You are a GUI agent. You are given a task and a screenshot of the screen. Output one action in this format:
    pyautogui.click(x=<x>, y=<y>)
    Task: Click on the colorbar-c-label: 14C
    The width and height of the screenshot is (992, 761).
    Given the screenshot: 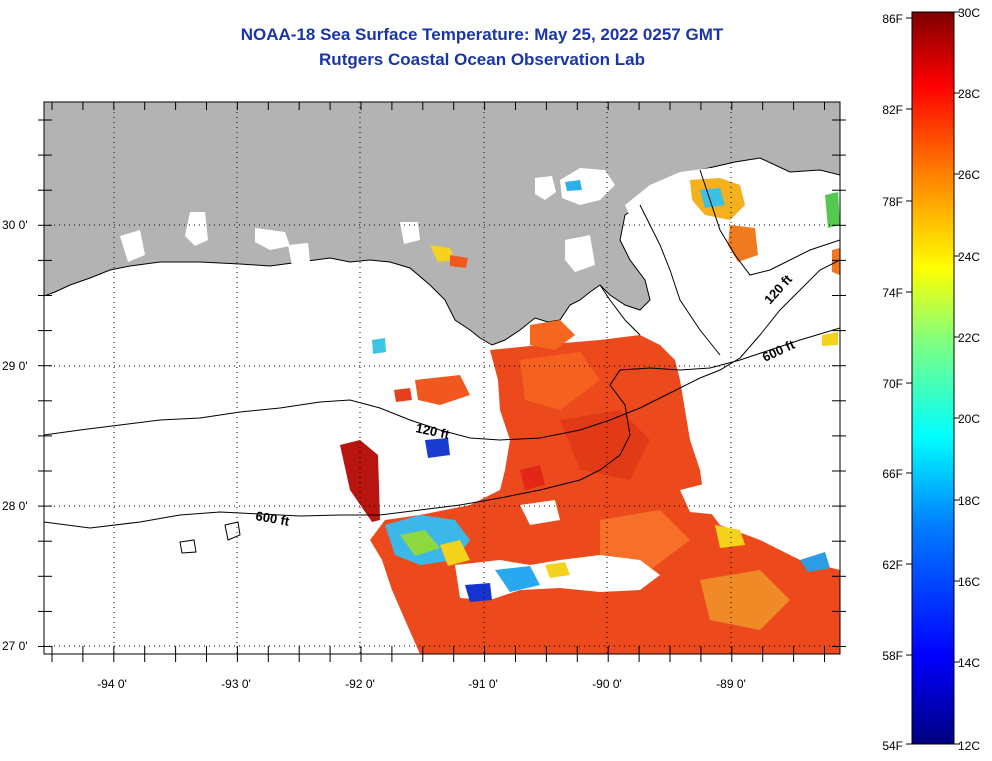 What is the action you would take?
    pyautogui.click(x=969, y=663)
    